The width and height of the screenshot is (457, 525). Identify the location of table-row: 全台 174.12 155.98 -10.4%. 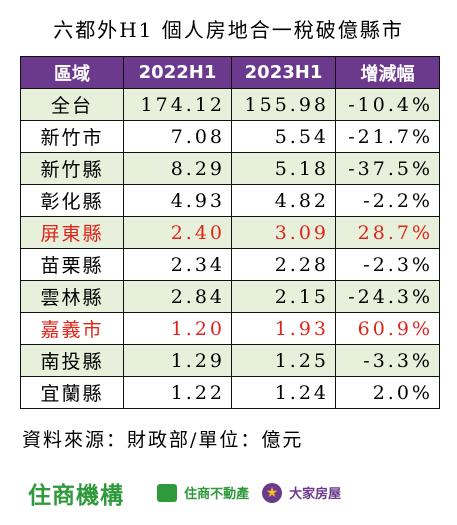
(230, 104).